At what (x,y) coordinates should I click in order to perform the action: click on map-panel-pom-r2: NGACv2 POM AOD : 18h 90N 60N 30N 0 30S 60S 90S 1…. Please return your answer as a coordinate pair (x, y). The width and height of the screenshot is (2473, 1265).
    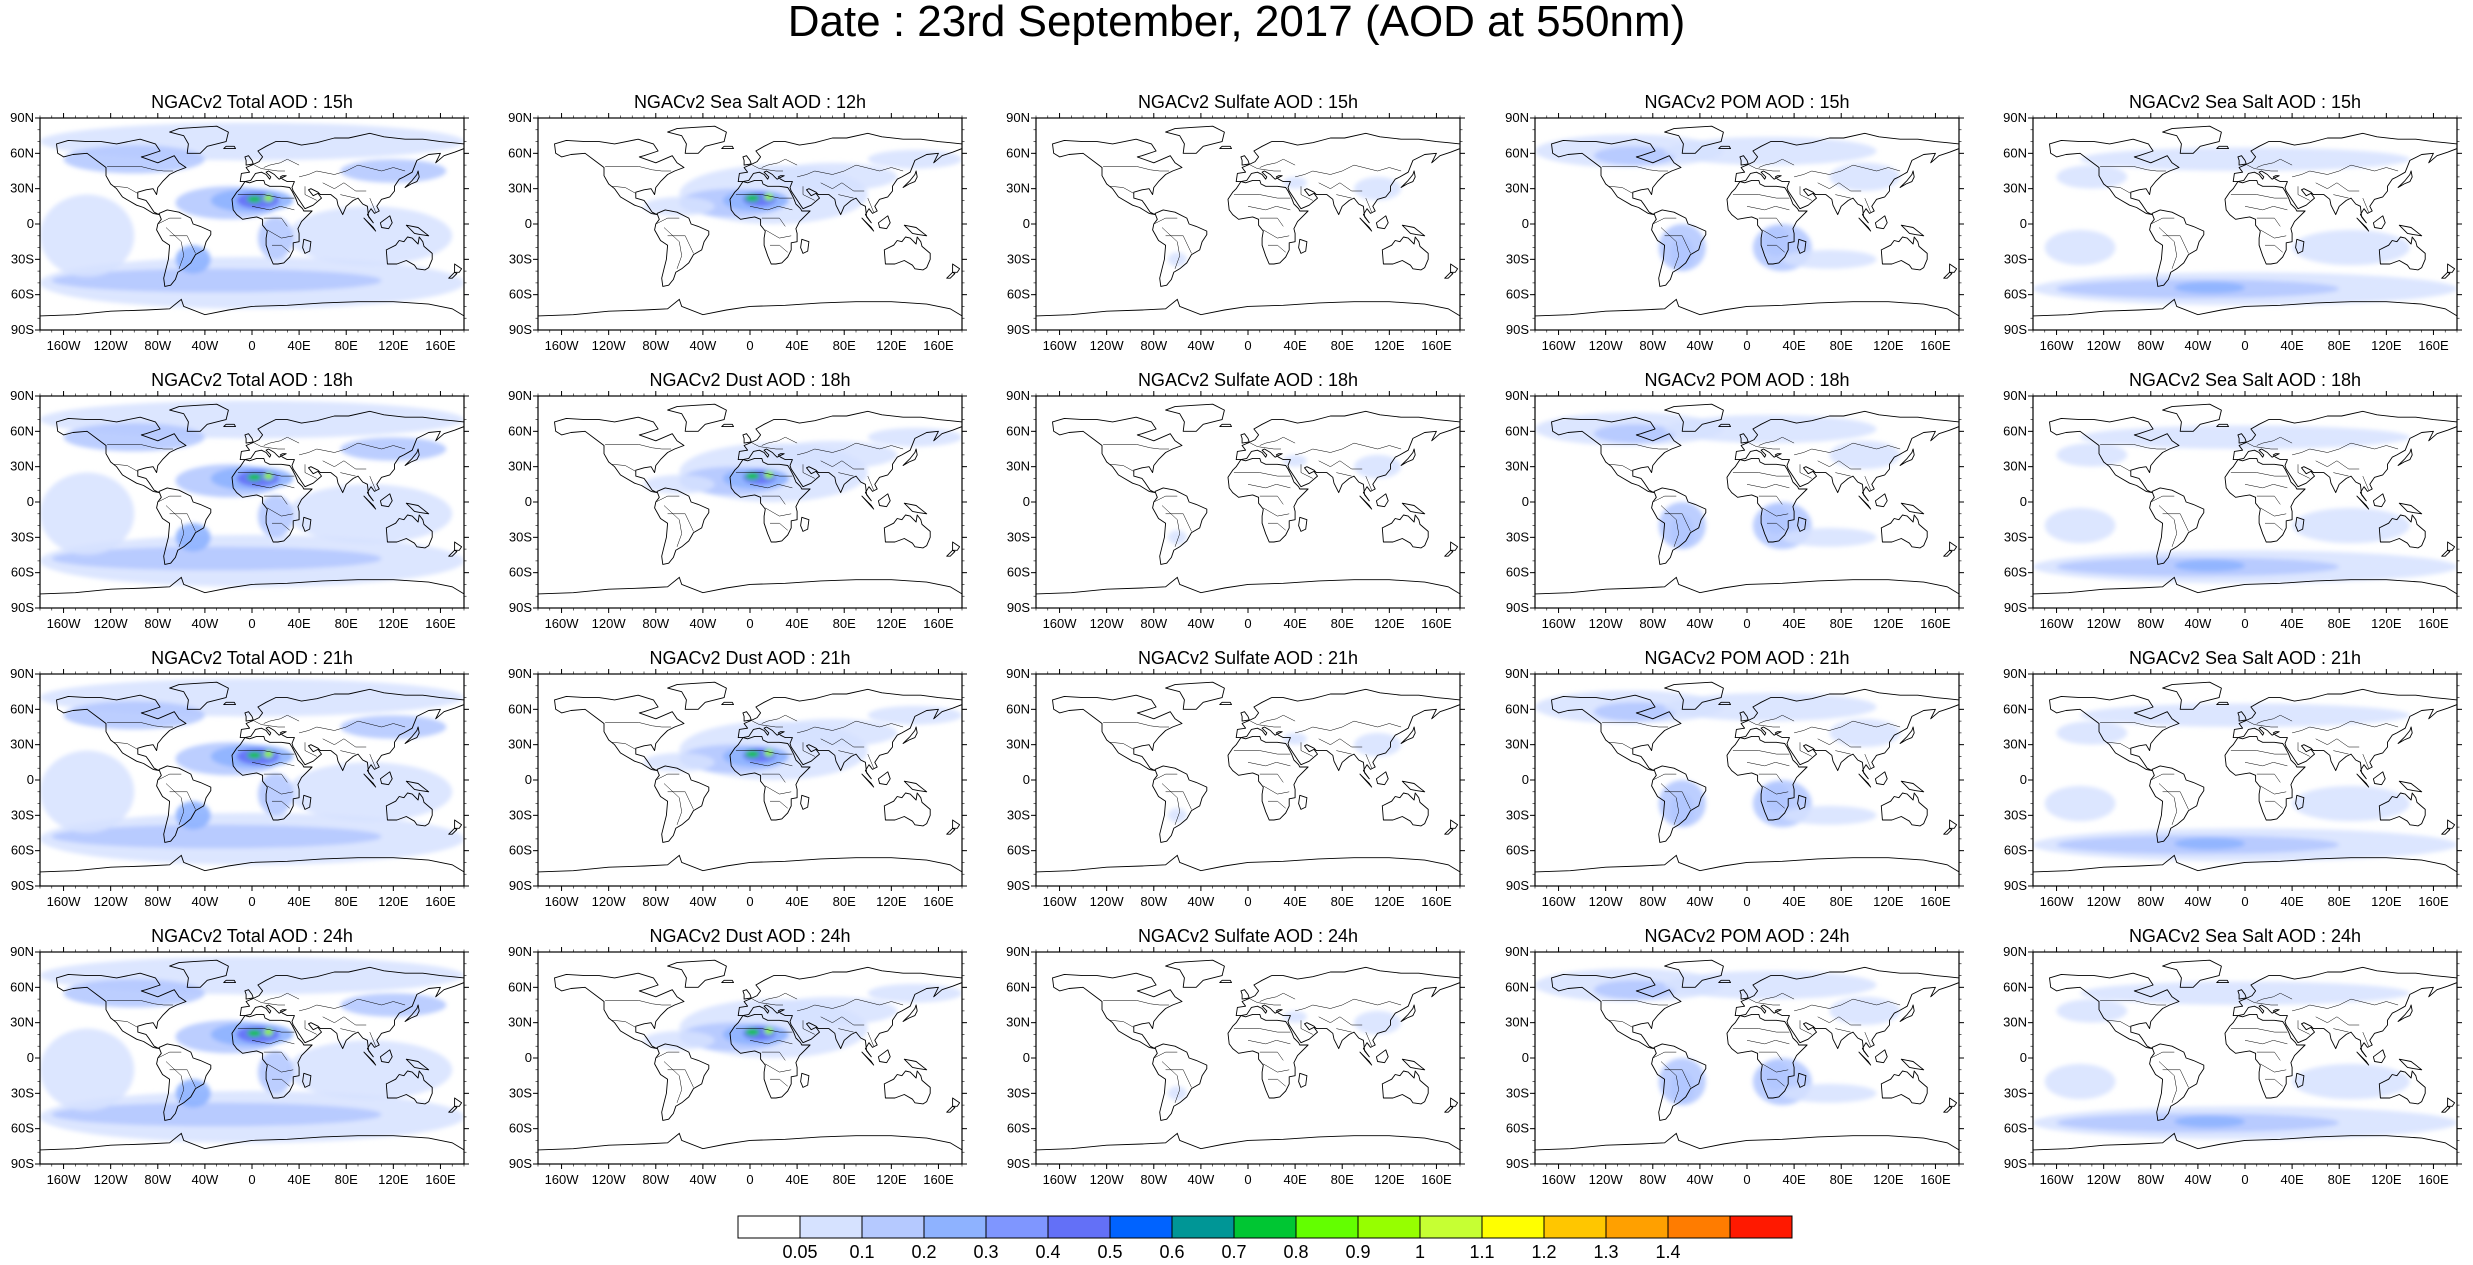
    Looking at the image, I should click on (1742, 506).